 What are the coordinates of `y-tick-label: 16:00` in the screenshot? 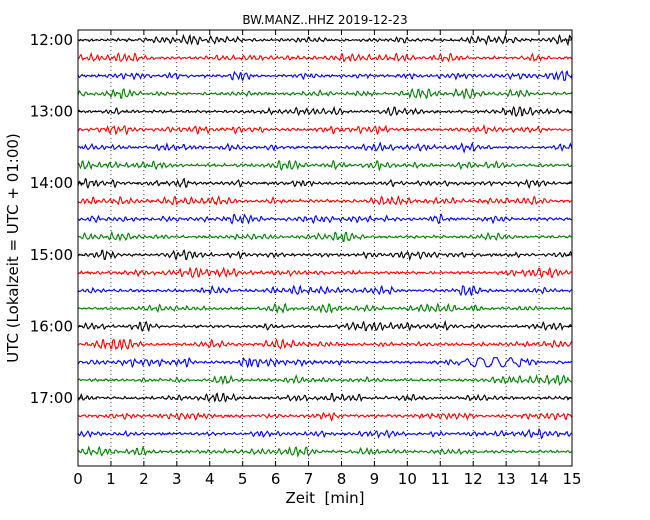 It's located at (51, 326).